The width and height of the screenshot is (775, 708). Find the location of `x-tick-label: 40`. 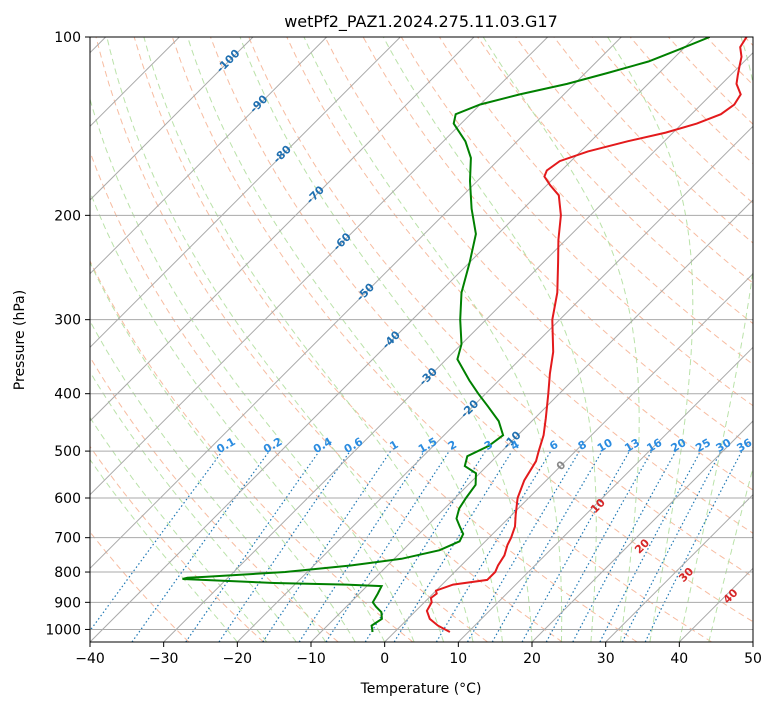

x-tick-label: 40 is located at coordinates (679, 659).